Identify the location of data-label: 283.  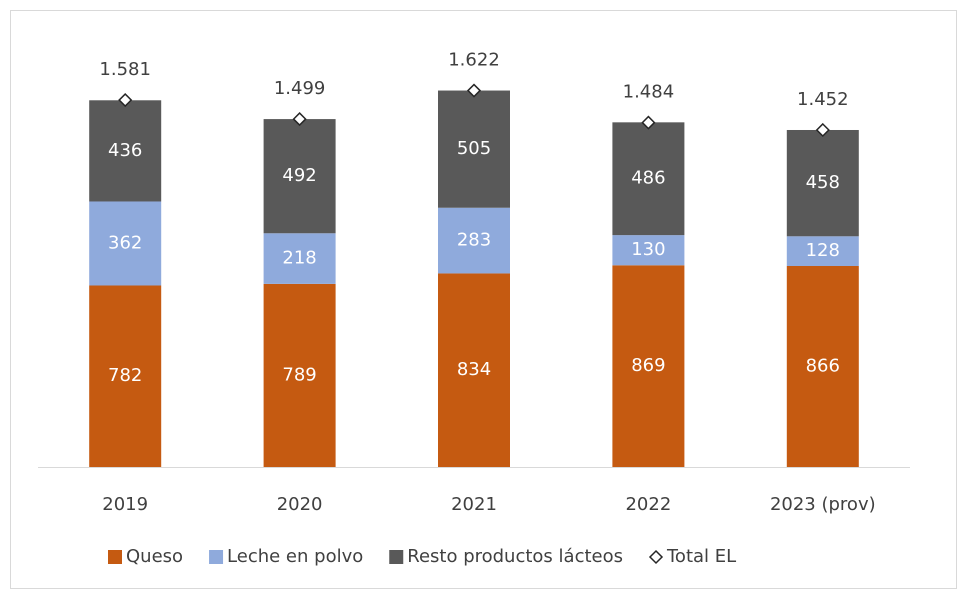
(474, 240).